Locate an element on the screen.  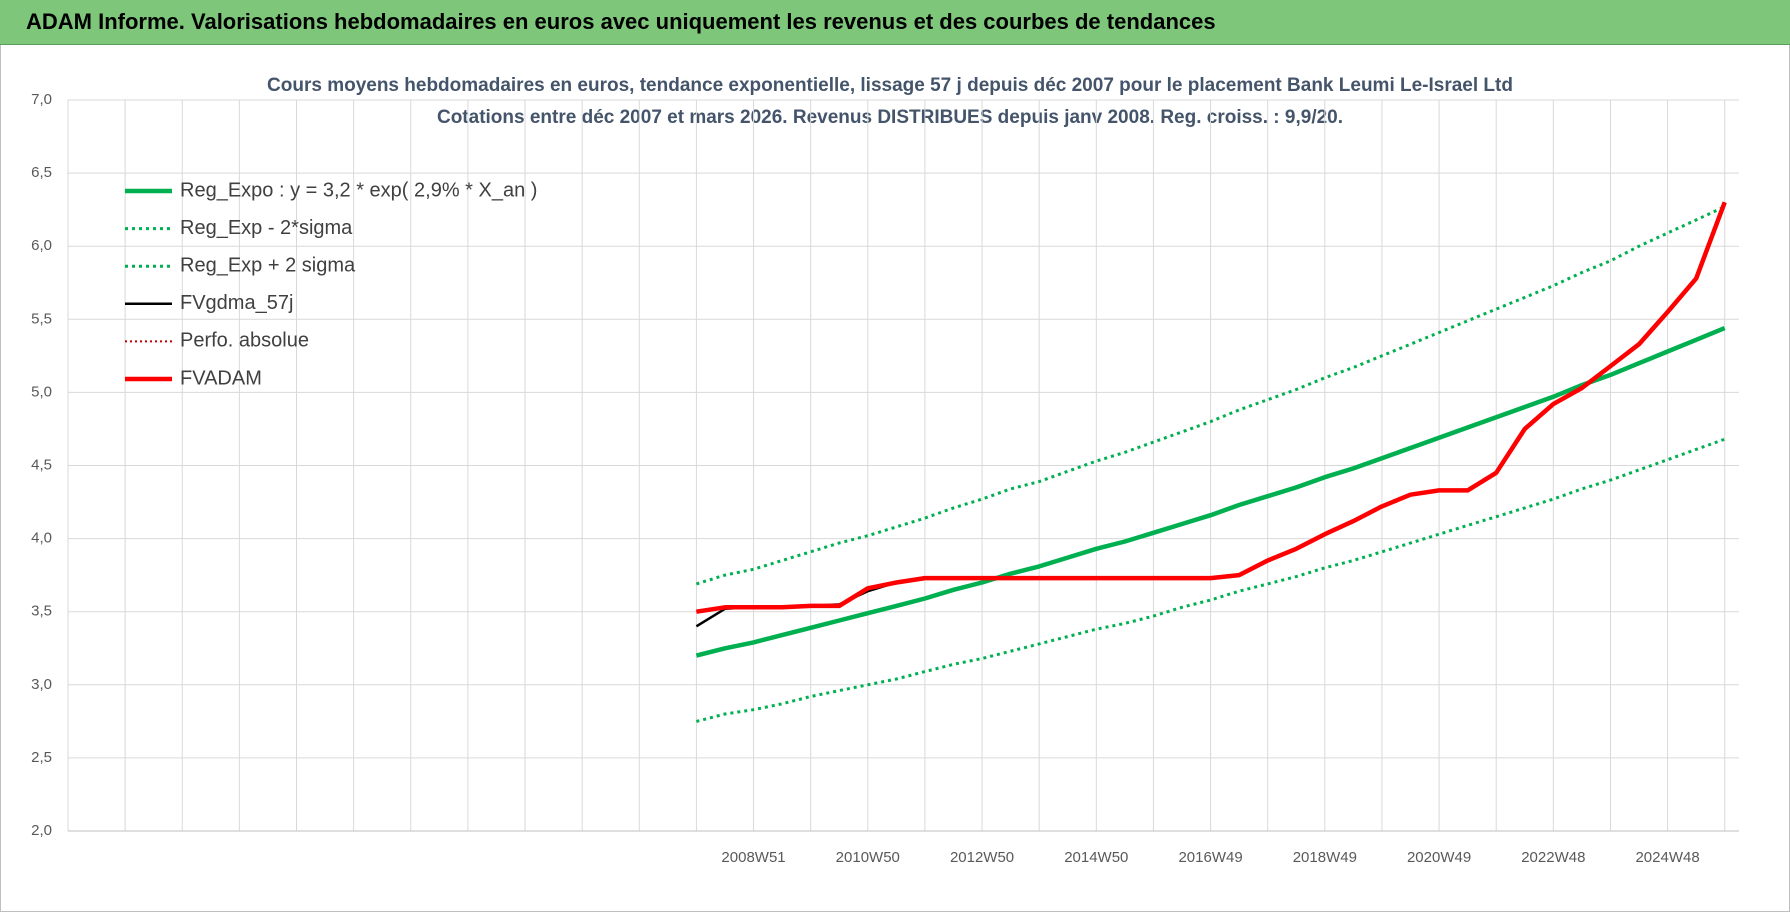
x-tick-label: 2016W49 is located at coordinates (1210, 857).